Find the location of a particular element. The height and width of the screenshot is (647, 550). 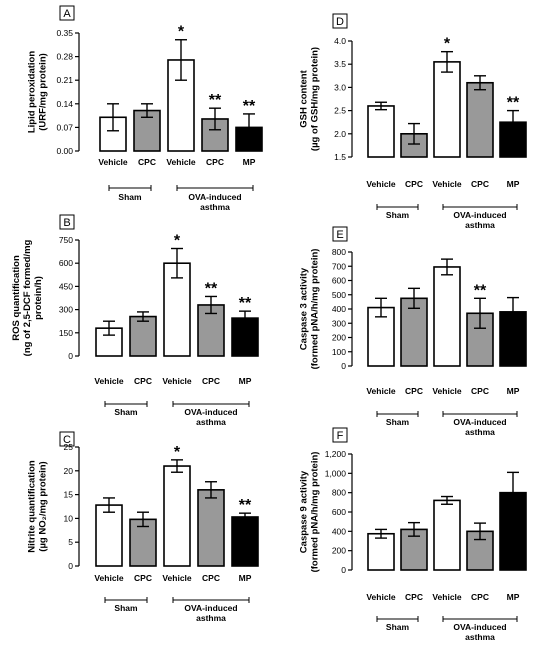

y-tick-label: 5 is located at coordinates (70, 542).